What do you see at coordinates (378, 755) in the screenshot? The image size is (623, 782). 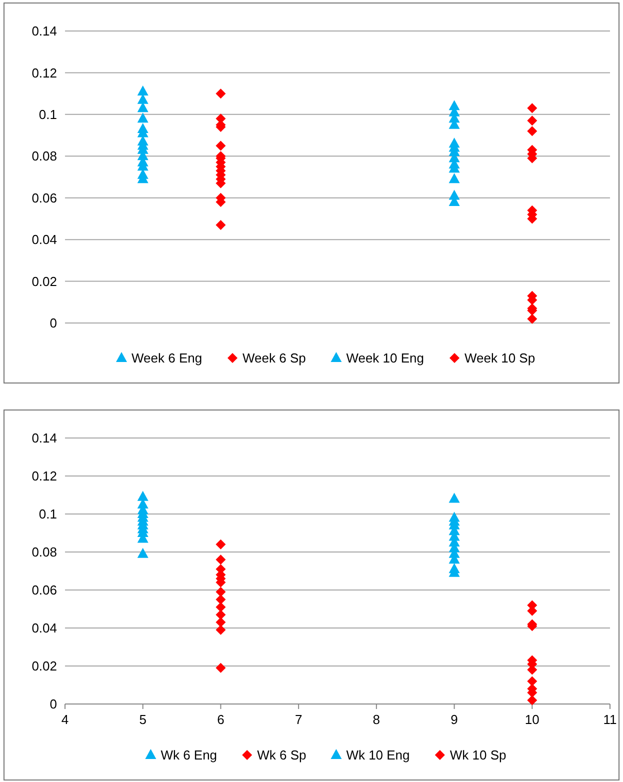 I see `legend-label: Wk 10 Eng` at bounding box center [378, 755].